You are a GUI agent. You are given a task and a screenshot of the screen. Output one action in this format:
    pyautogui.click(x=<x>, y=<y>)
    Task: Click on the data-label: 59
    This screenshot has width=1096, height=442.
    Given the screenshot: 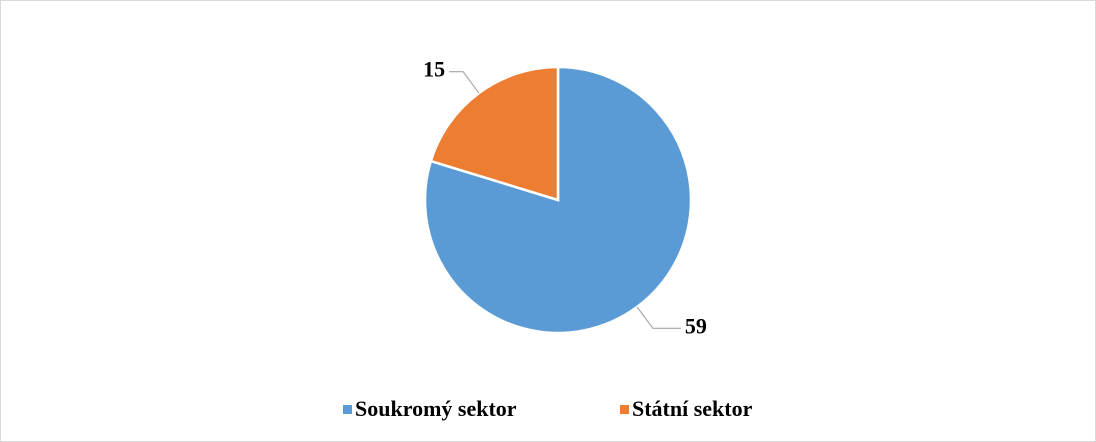 What is the action you would take?
    pyautogui.click(x=696, y=325)
    